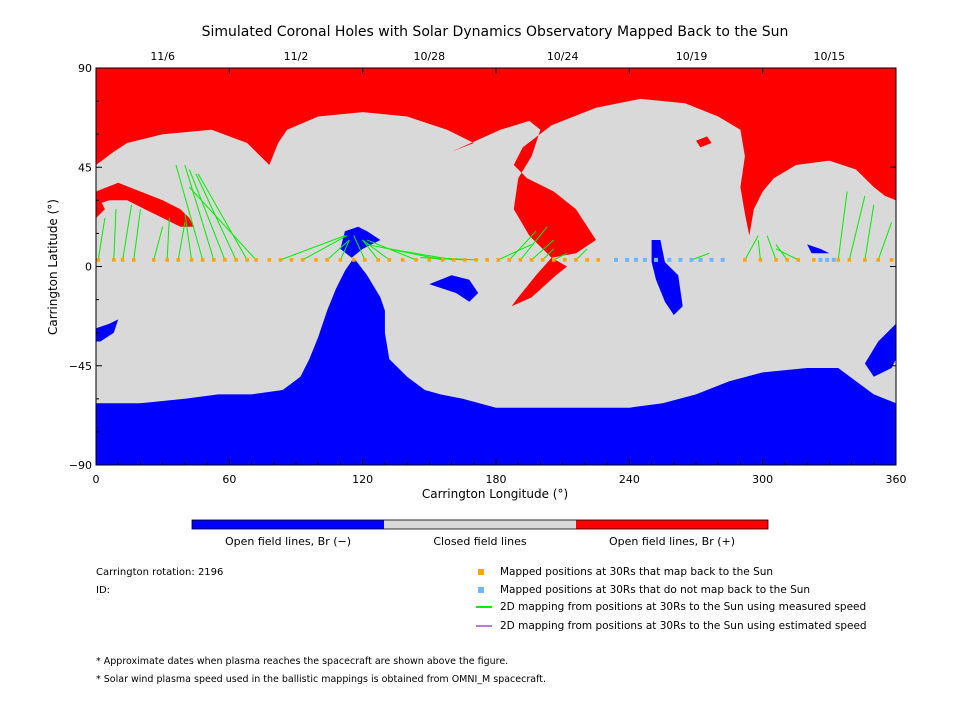 The image size is (960, 720). I want to click on legend-mapped-marker, so click(481, 572).